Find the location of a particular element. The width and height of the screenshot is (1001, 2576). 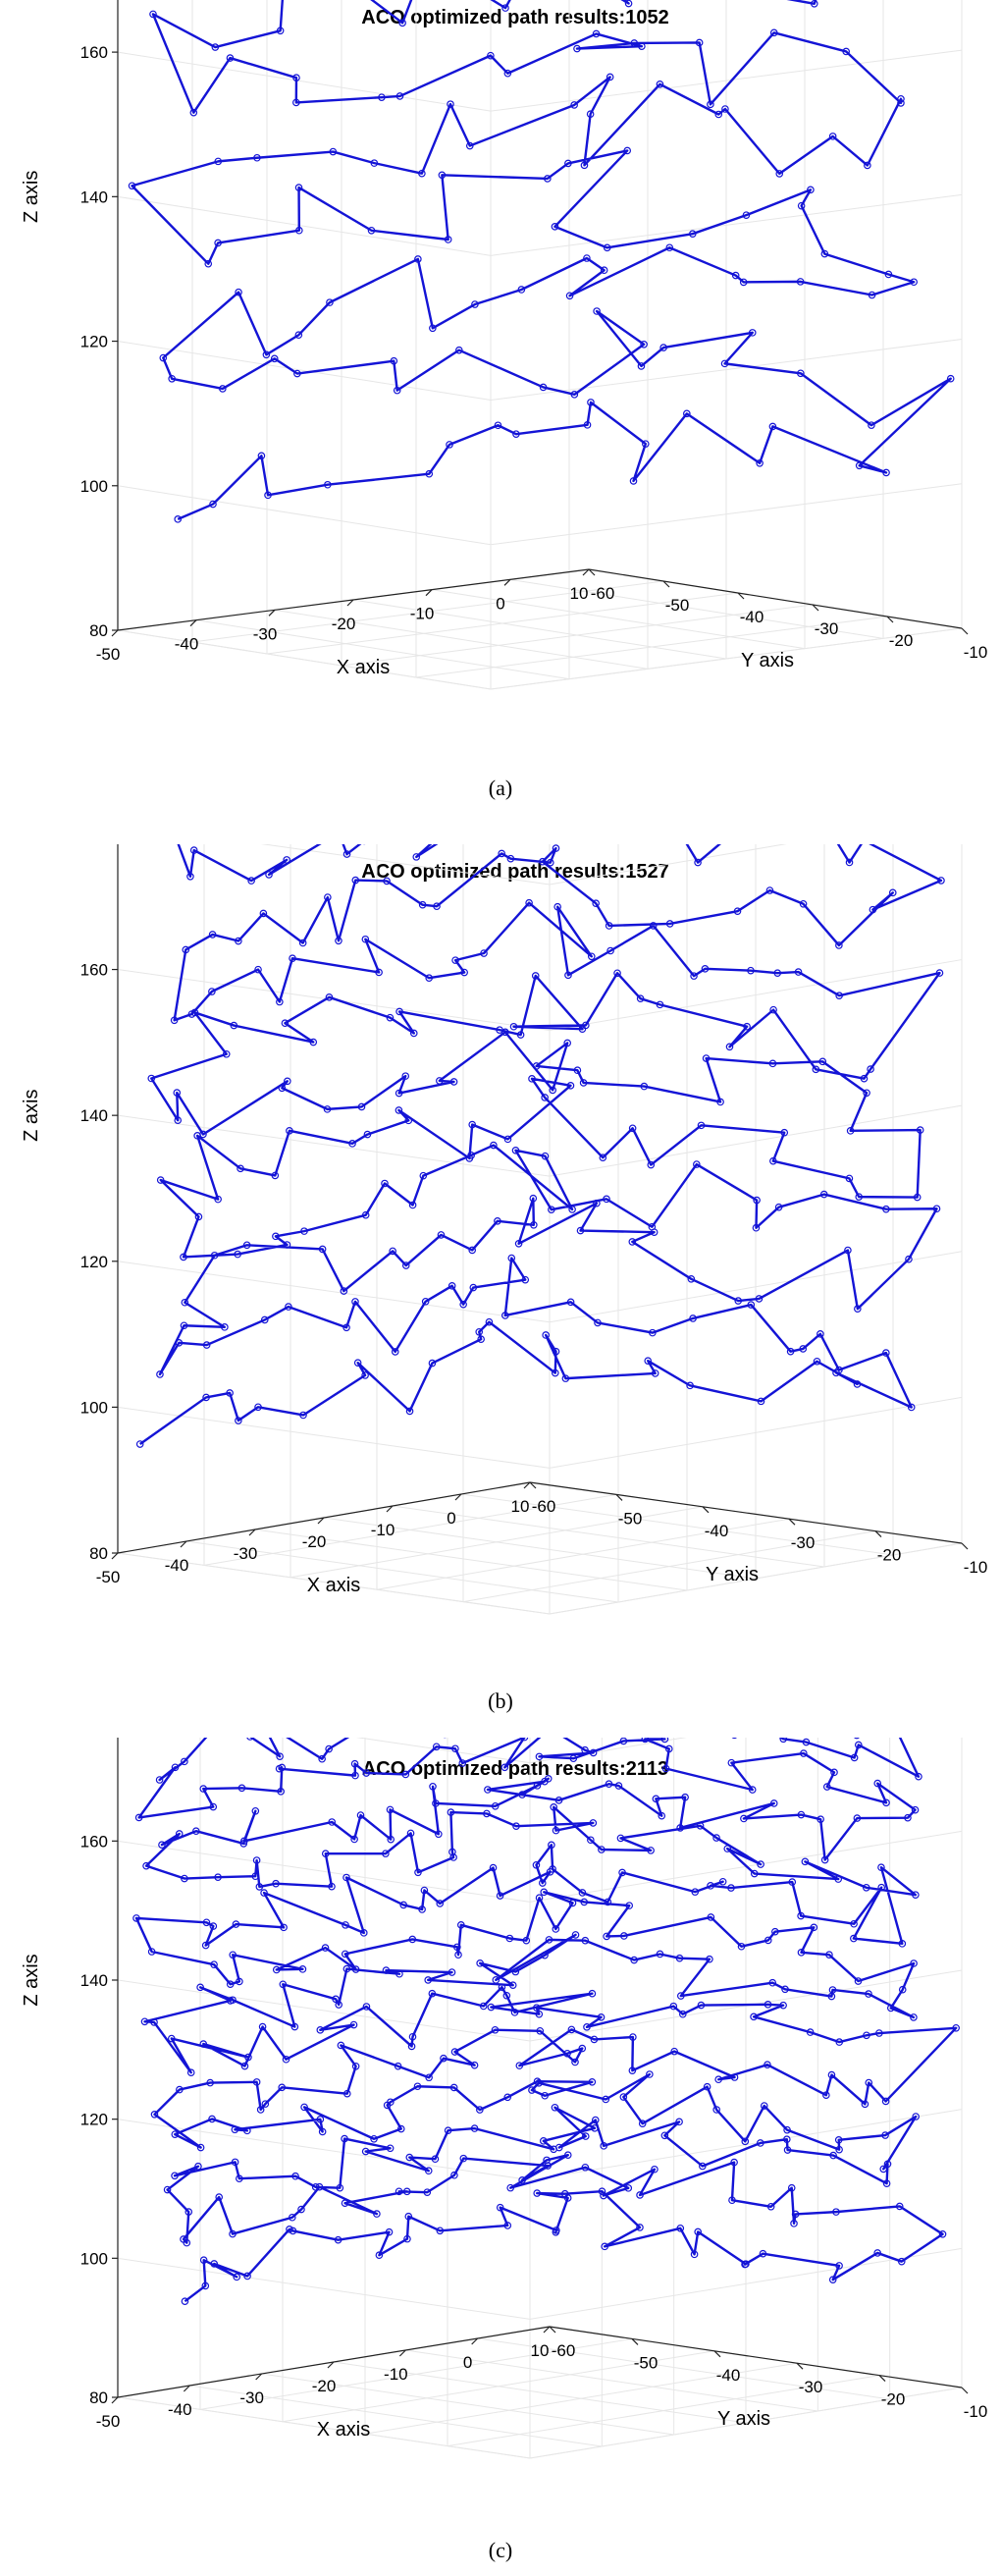

z-tick-label: 100 is located at coordinates (94, 1407).